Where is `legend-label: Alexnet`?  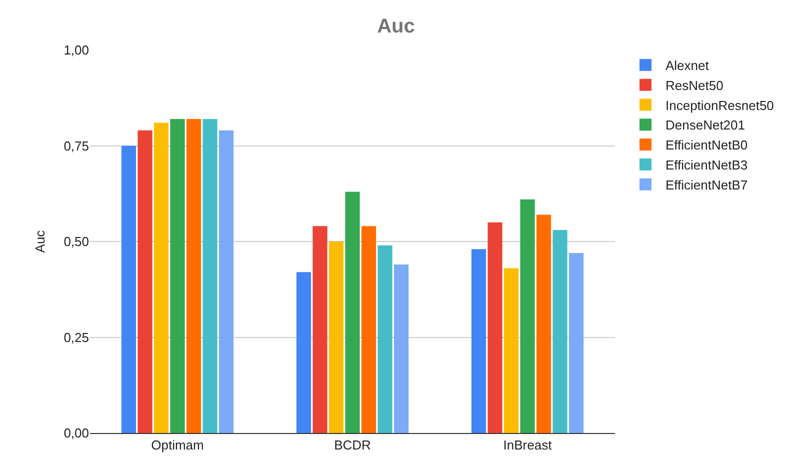 legend-label: Alexnet is located at coordinates (688, 66).